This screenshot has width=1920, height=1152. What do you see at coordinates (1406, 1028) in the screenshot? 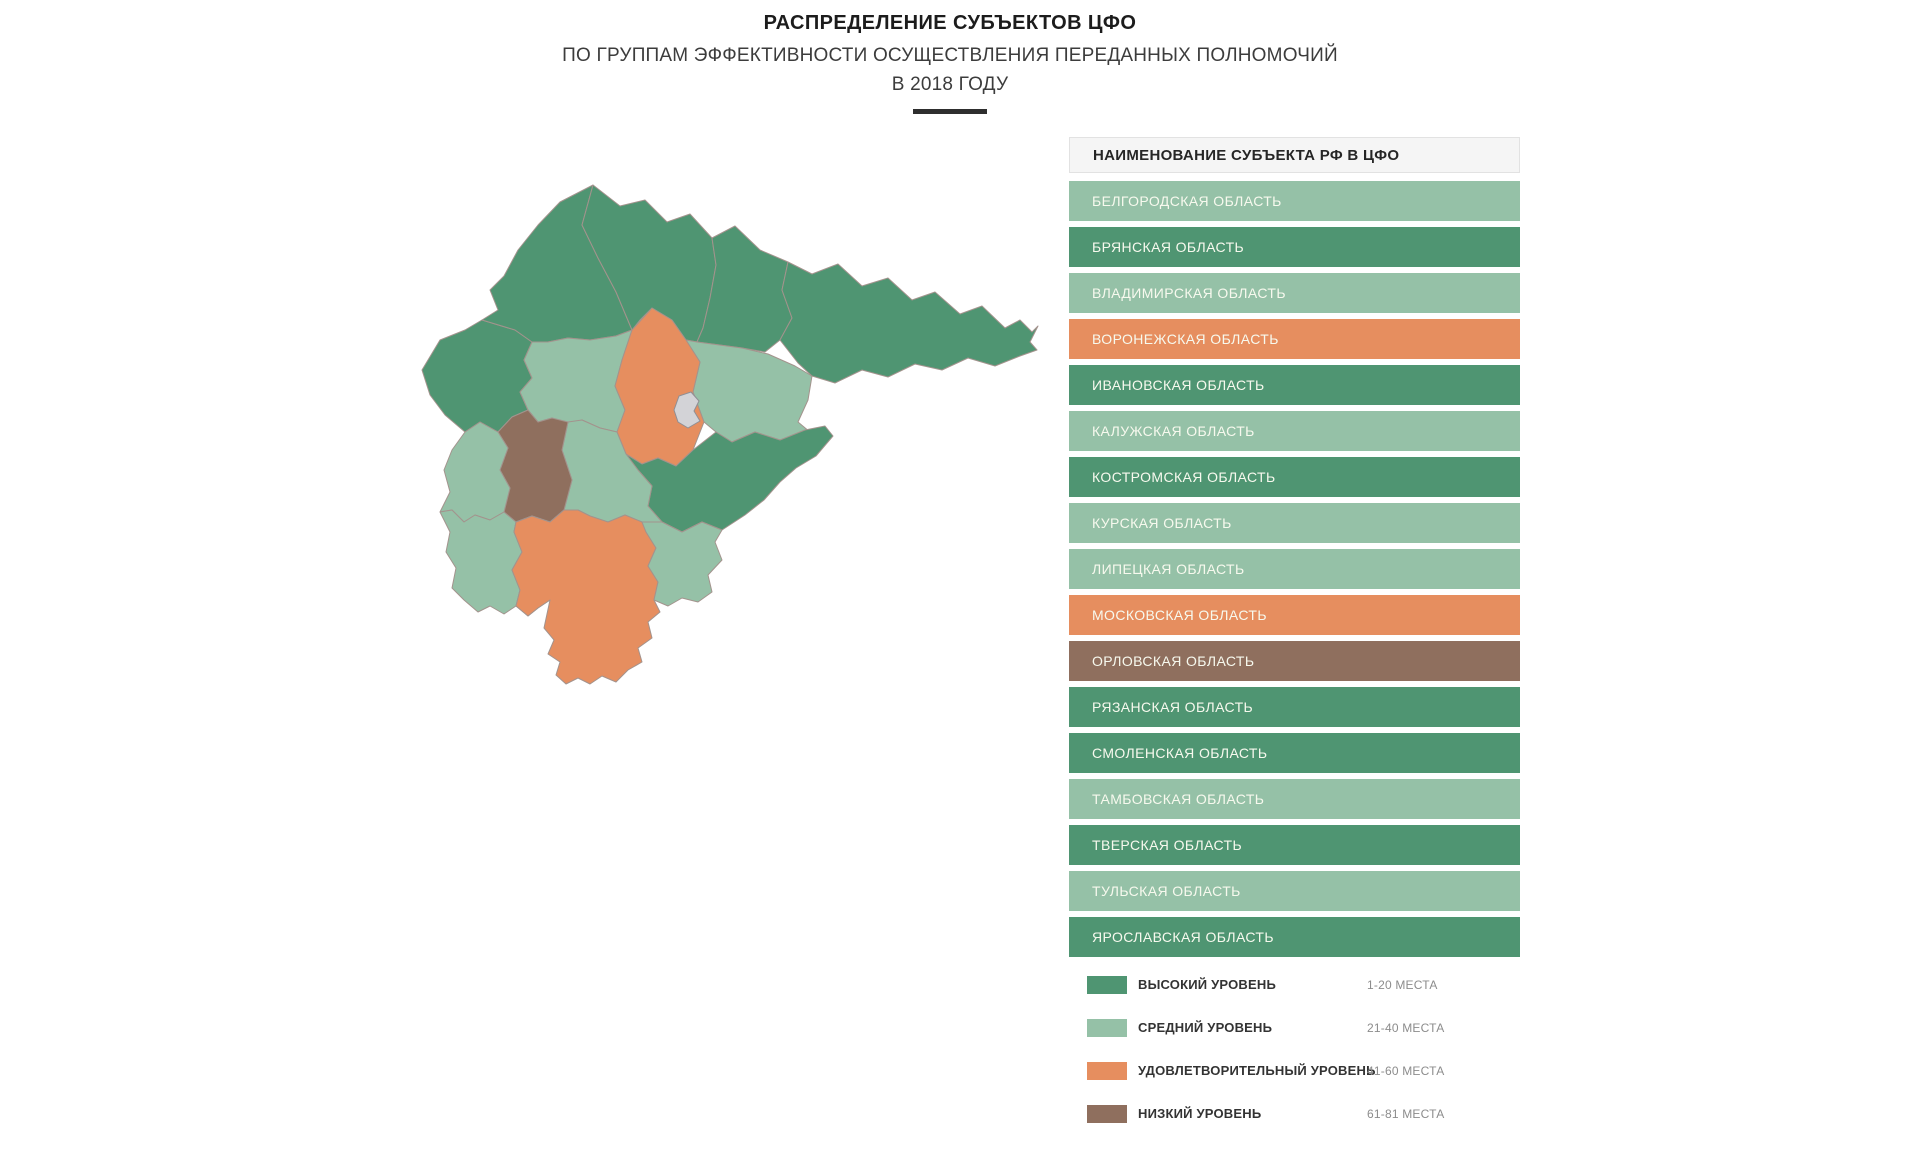
I see `legend-places-range: 21-40 МЕСТА` at bounding box center [1406, 1028].